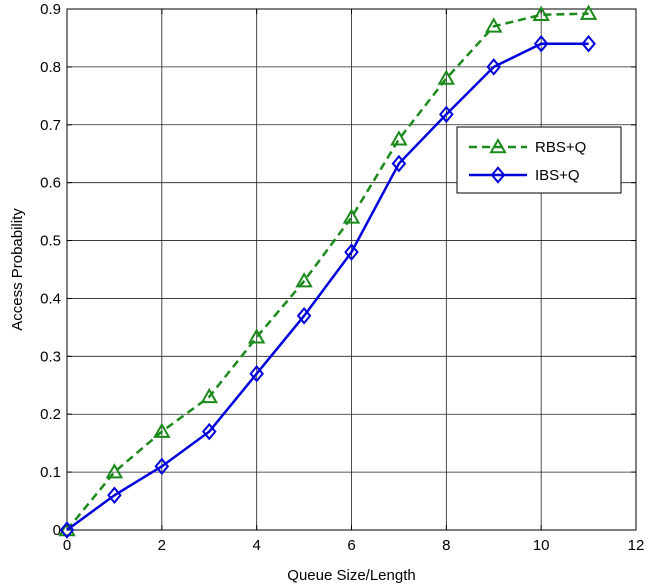  Describe the element at coordinates (541, 545) in the screenshot. I see `x-tick-label: 10` at that location.